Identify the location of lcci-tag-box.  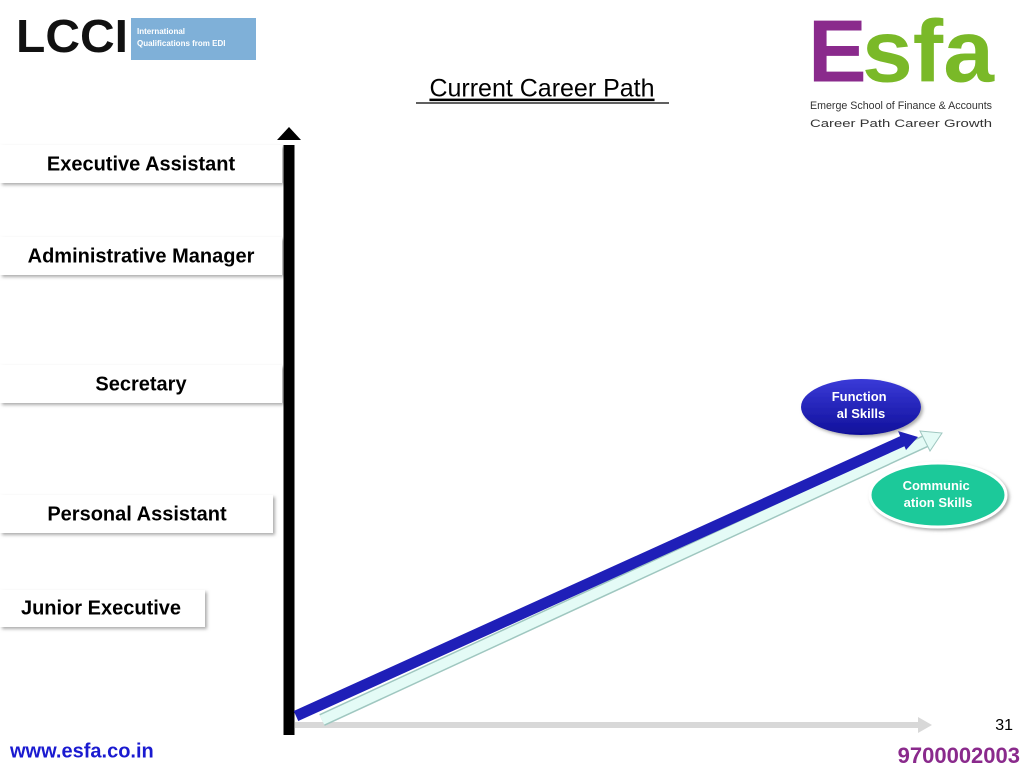
(193, 39).